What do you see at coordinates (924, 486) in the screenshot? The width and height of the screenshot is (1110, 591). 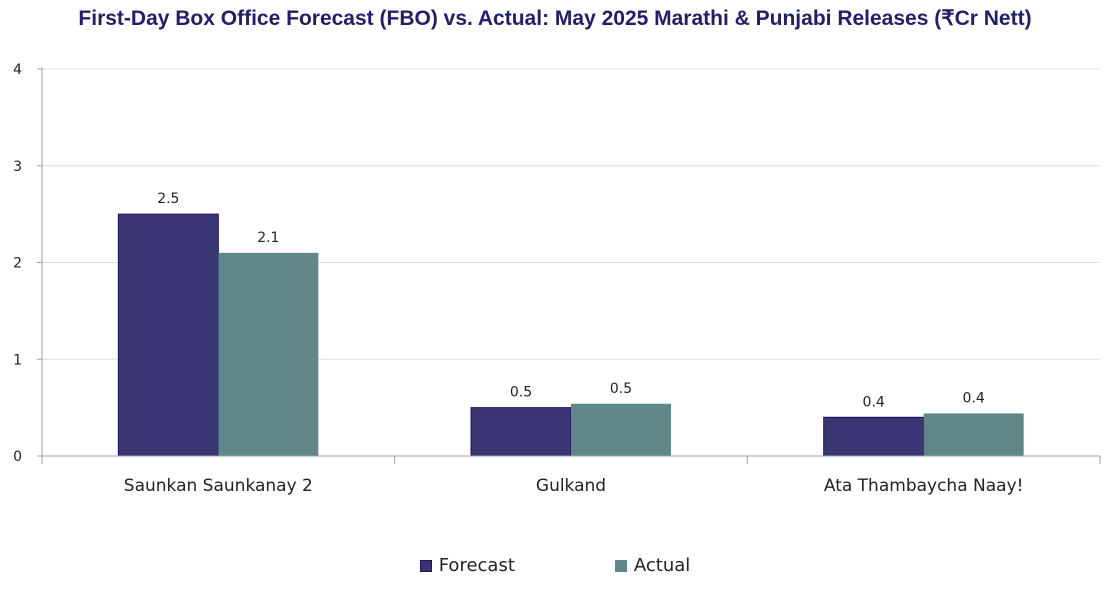 I see `category-label: Ata Thambaycha Naay!` at bounding box center [924, 486].